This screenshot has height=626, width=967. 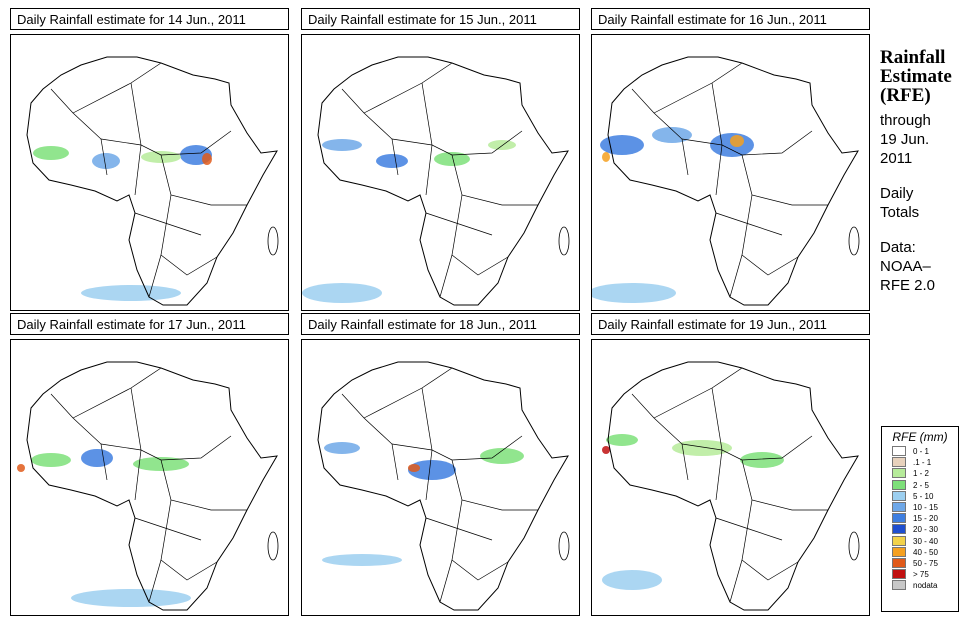 I want to click on legend-title: RFE (mm), so click(x=920, y=437).